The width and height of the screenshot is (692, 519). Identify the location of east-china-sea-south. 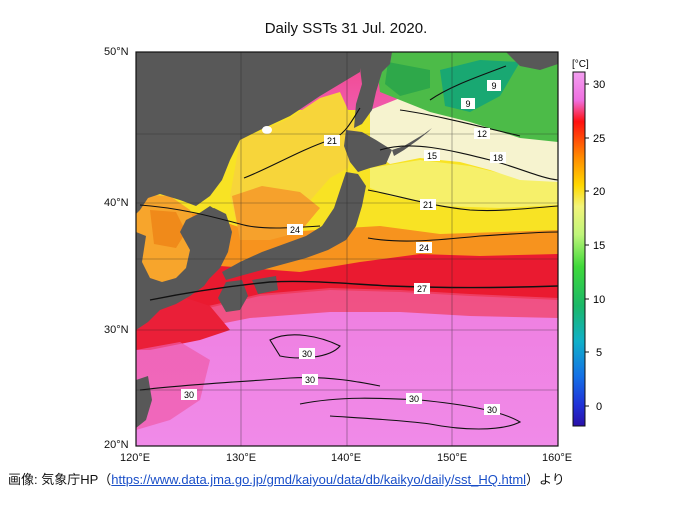
(173, 386).